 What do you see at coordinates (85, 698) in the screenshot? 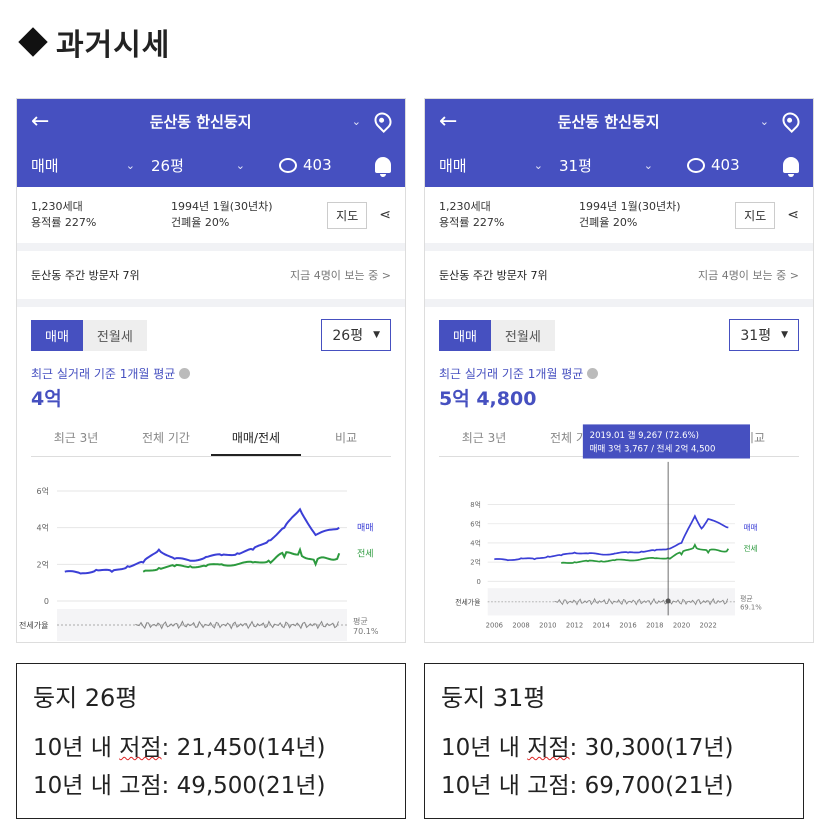
I see `summary-title: 둥지 26평` at bounding box center [85, 698].